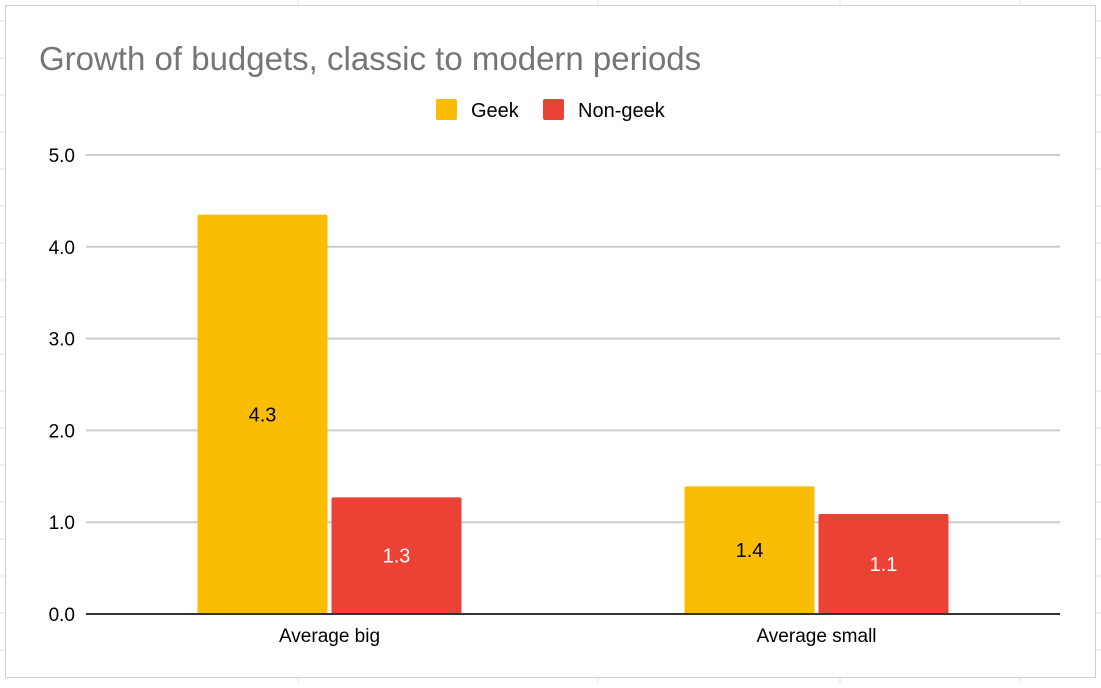 This screenshot has width=1101, height=688. Describe the element at coordinates (329, 636) in the screenshot. I see `x-category-label: Average big` at that location.